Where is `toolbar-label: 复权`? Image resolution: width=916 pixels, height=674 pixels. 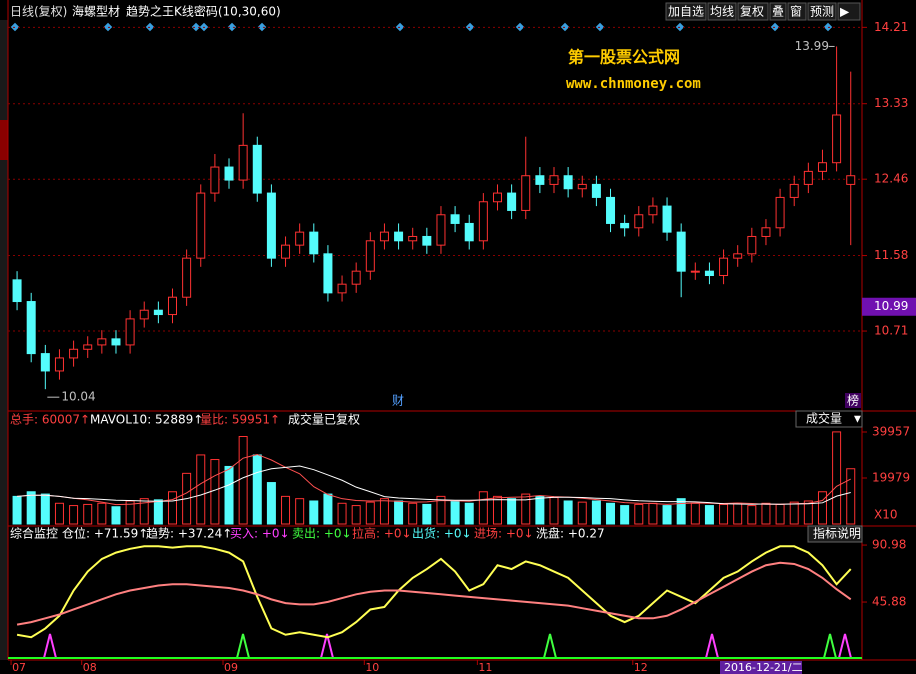 toolbar-label: 复权 is located at coordinates (752, 12).